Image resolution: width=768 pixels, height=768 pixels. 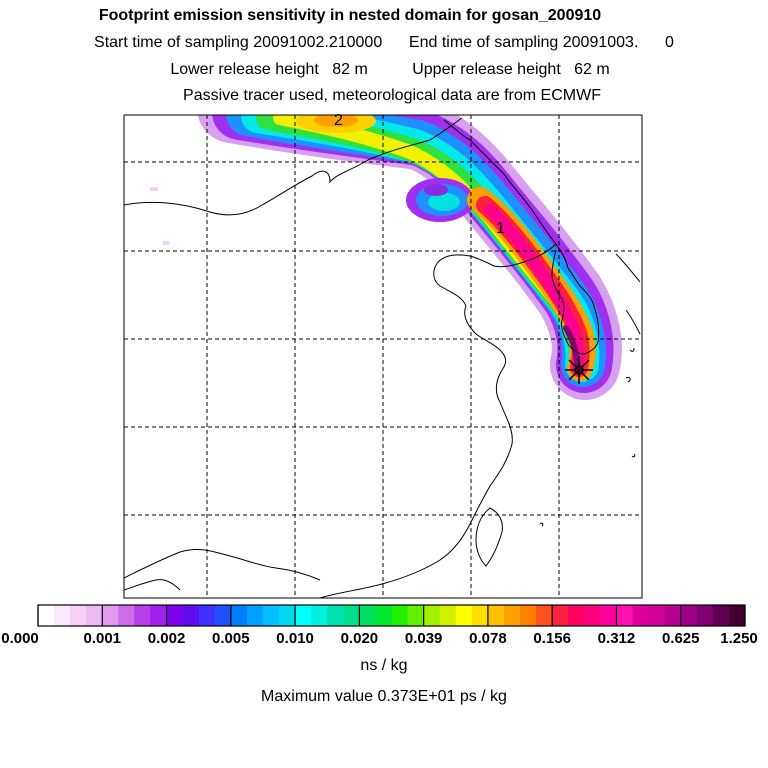 What do you see at coordinates (457, 130) in the screenshot?
I see `north-border-segment` at bounding box center [457, 130].